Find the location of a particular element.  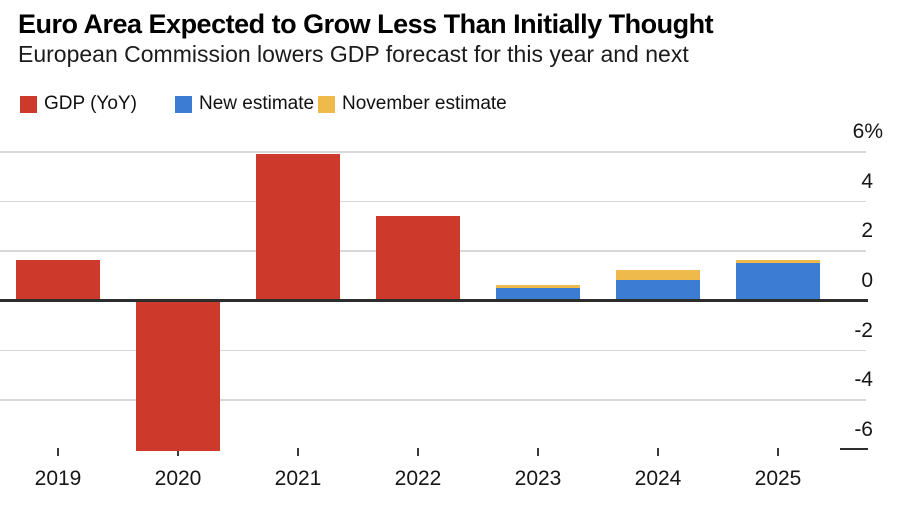

x-axis-label-2022: 2022 is located at coordinates (418, 478).